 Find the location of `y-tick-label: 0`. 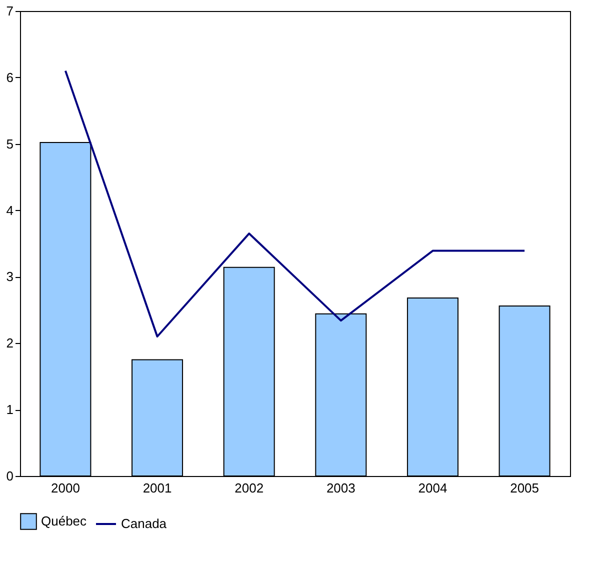

y-tick-label: 0 is located at coordinates (10, 476).